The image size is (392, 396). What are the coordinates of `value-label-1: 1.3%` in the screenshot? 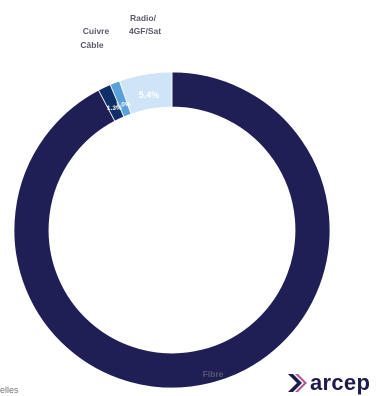 It's located at (114, 108).